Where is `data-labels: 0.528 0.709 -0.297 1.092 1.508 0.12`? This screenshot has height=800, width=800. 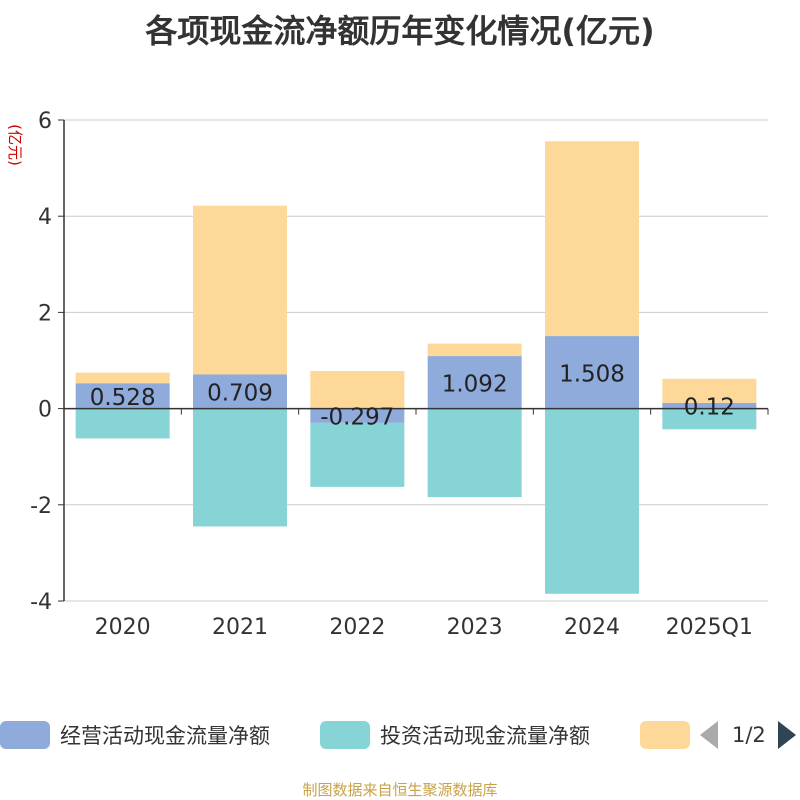
data-labels: 0.528 0.709 -0.297 1.092 1.508 0.12 is located at coordinates (412, 395).